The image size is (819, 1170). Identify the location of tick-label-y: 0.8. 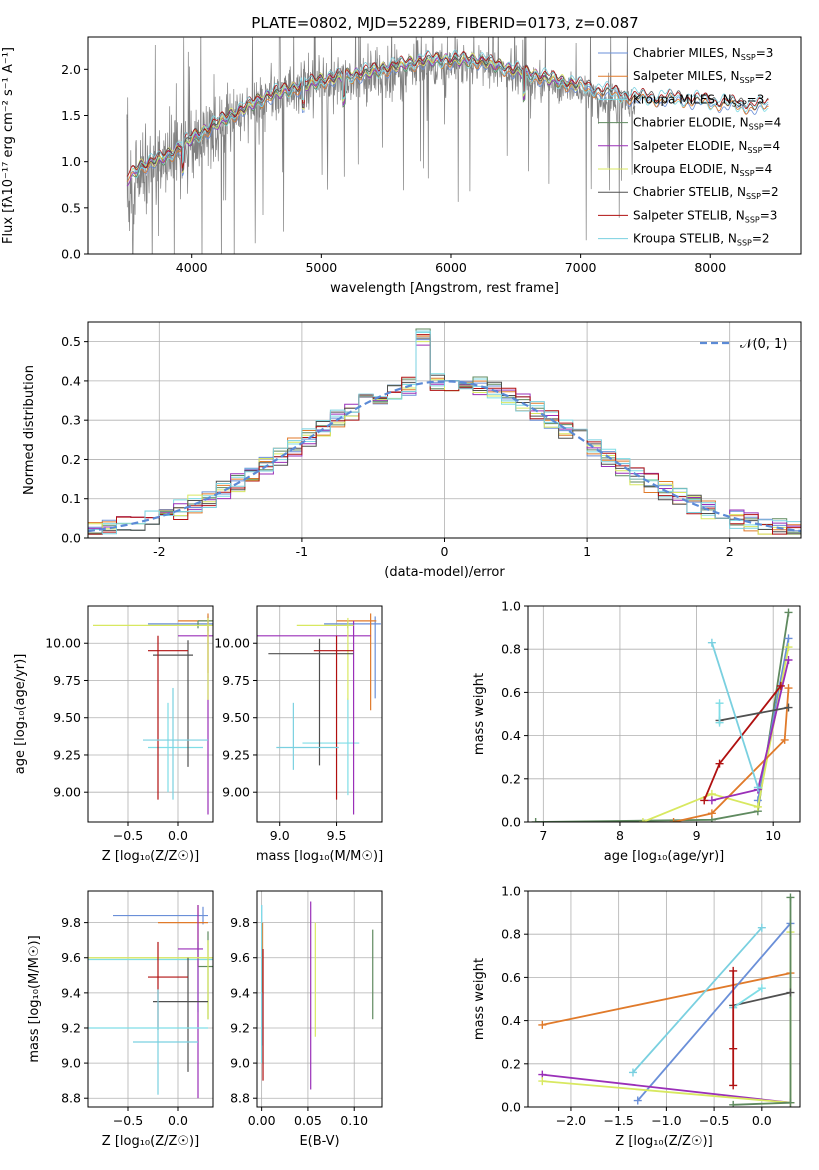
(511, 649).